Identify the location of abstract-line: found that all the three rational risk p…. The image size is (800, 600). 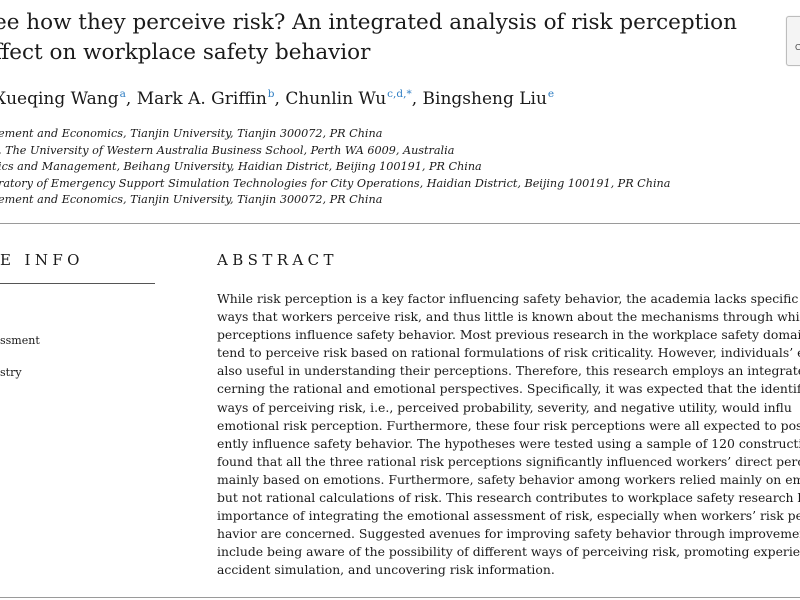
(508, 461).